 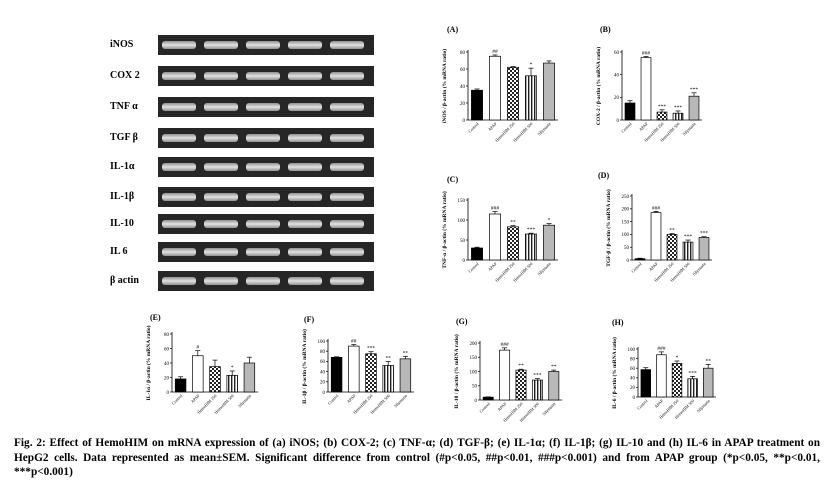 What do you see at coordinates (309, 319) in the screenshot?
I see `panel-label: (F)` at bounding box center [309, 319].